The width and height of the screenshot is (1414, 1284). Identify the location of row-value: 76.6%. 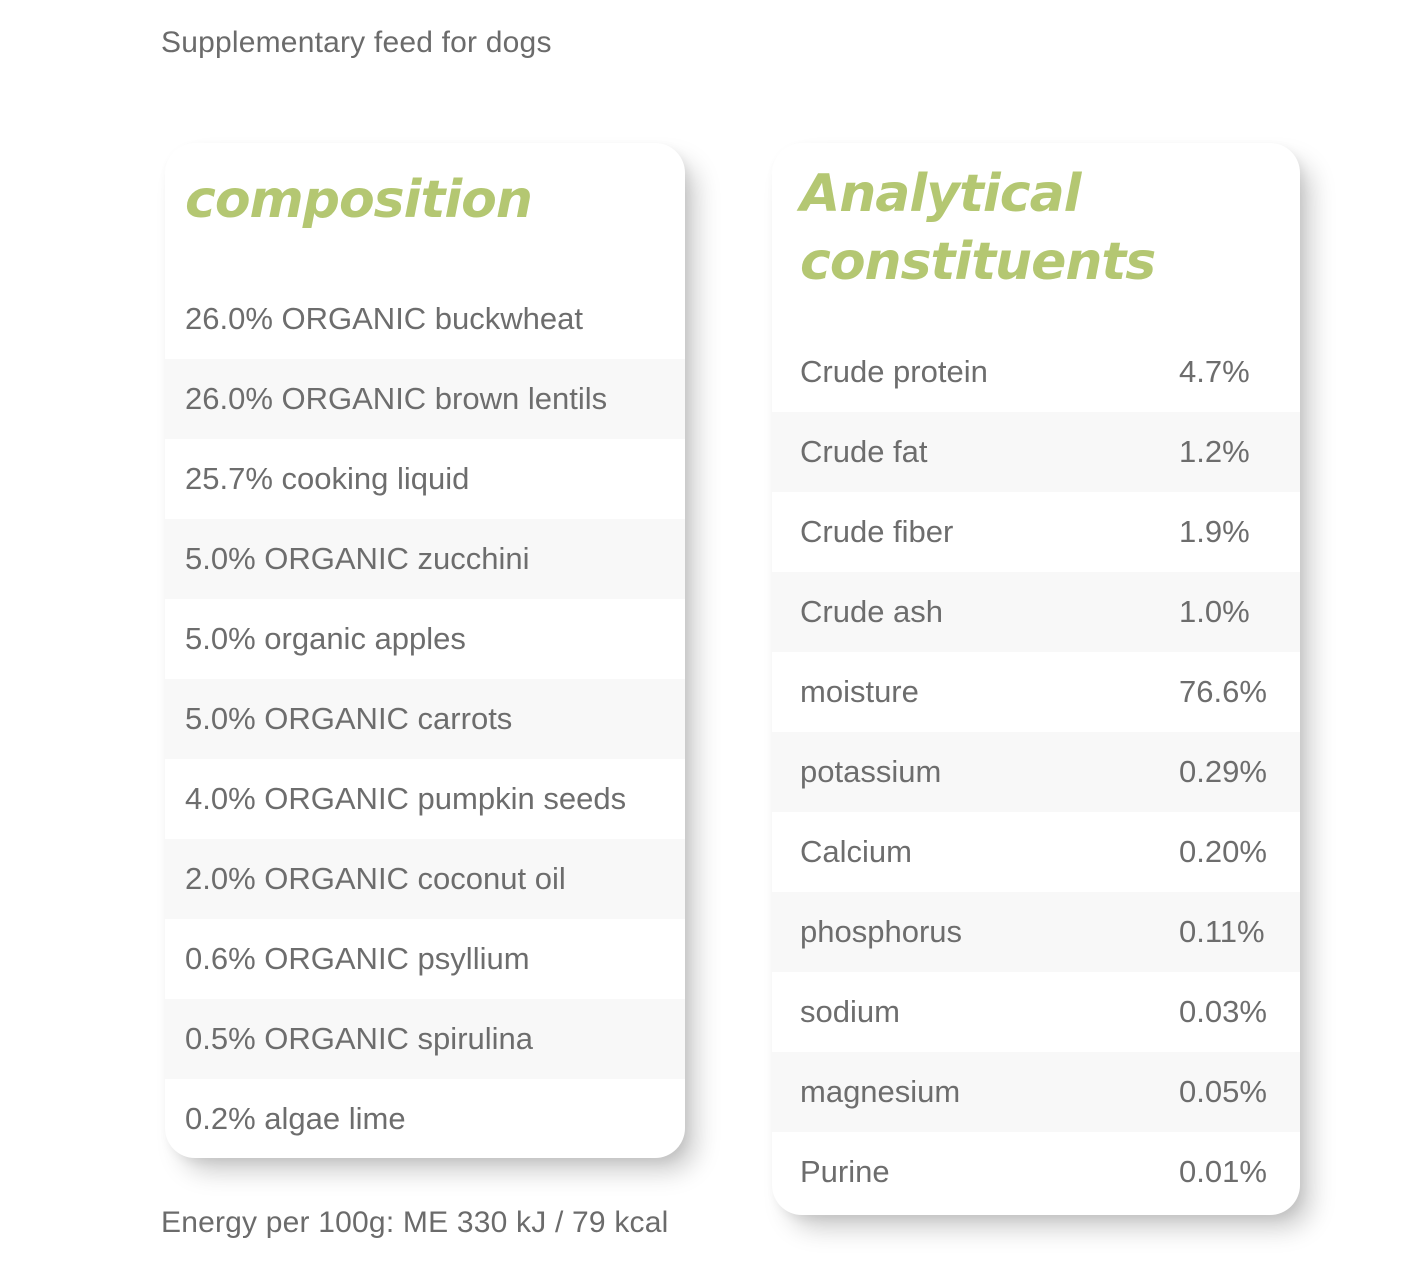
(1223, 692).